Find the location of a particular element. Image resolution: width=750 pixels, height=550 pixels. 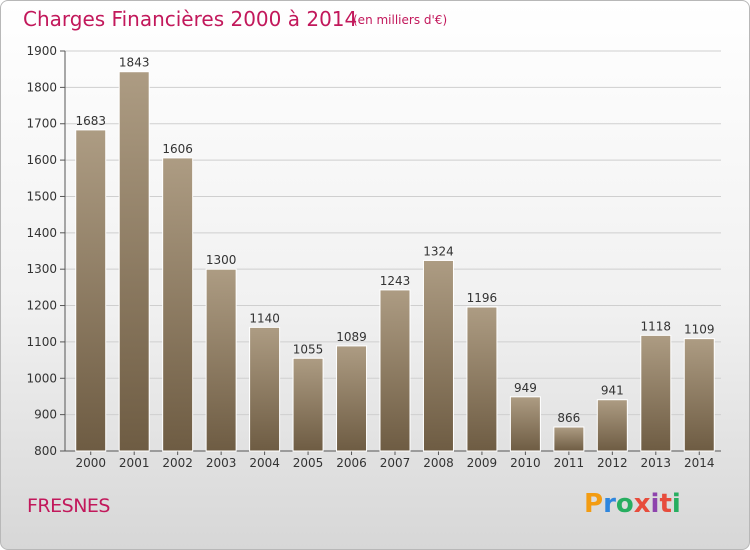

x-tick-label-2007: 2007 is located at coordinates (395, 463).